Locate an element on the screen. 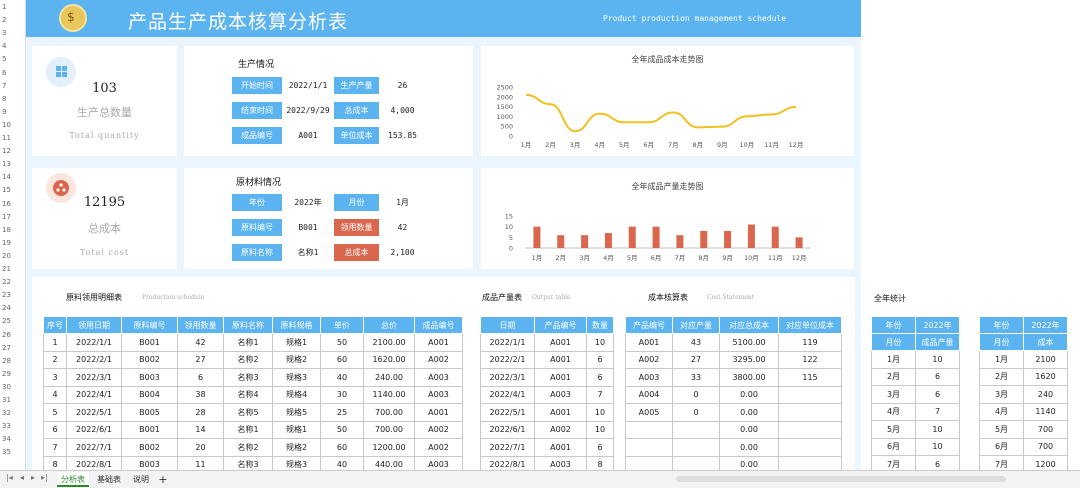 This screenshot has width=1080, height=488. row-number: 6 is located at coordinates (4, 72).